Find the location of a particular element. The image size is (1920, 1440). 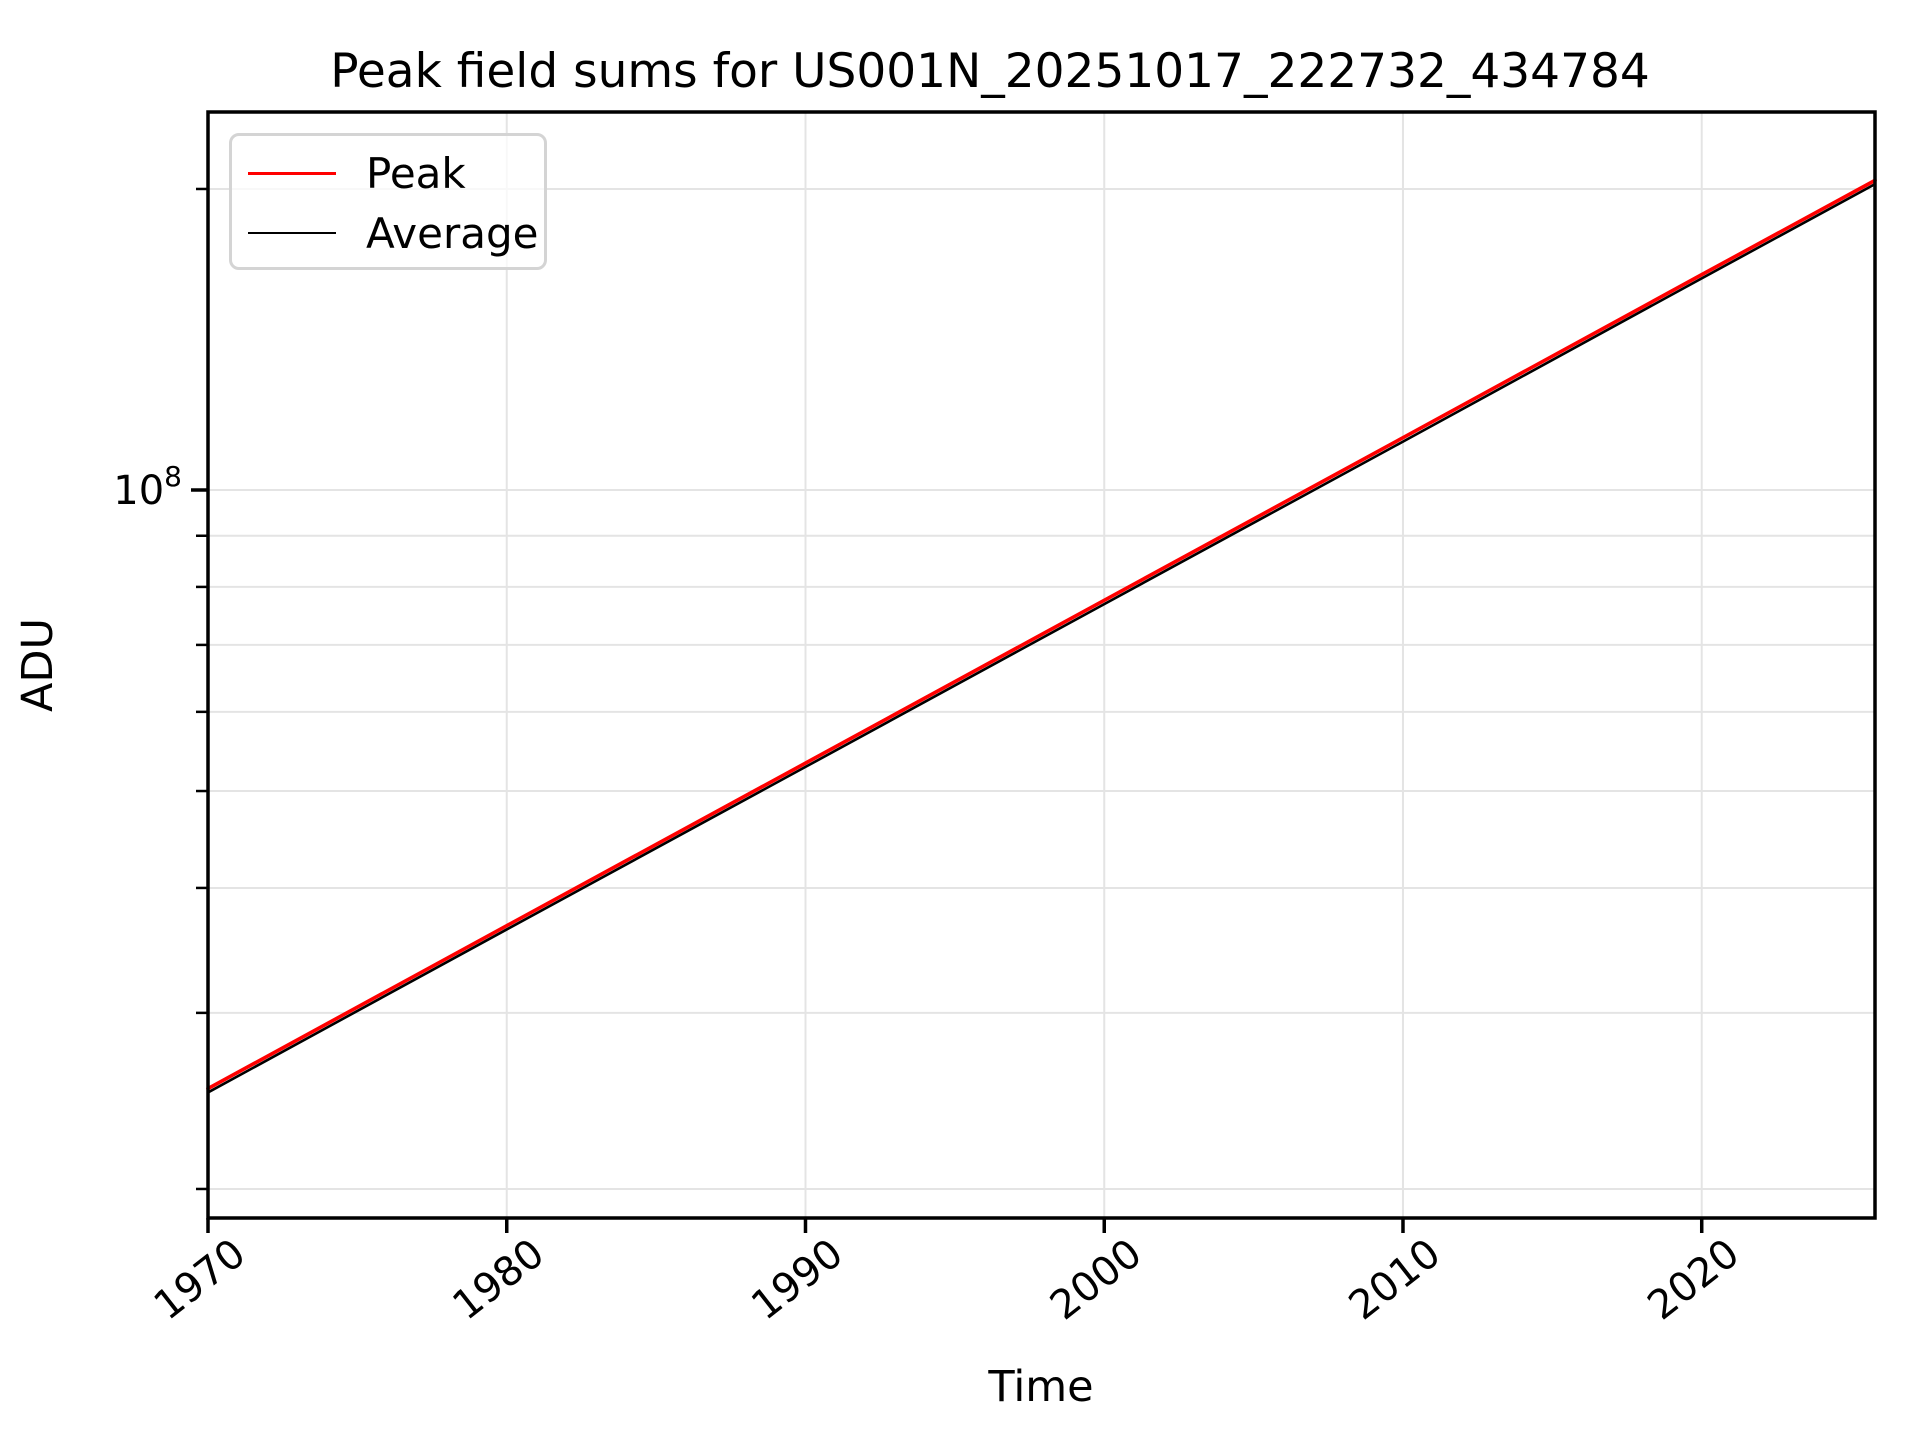

average-line-swatch is located at coordinates (292, 233).